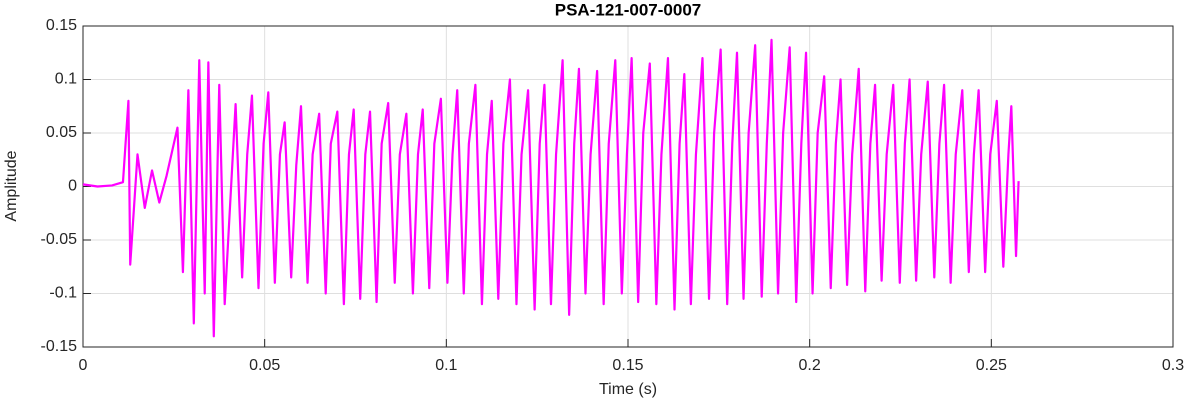 The image size is (1188, 404). What do you see at coordinates (991, 365) in the screenshot?
I see `x-tick-label: 0.25` at bounding box center [991, 365].